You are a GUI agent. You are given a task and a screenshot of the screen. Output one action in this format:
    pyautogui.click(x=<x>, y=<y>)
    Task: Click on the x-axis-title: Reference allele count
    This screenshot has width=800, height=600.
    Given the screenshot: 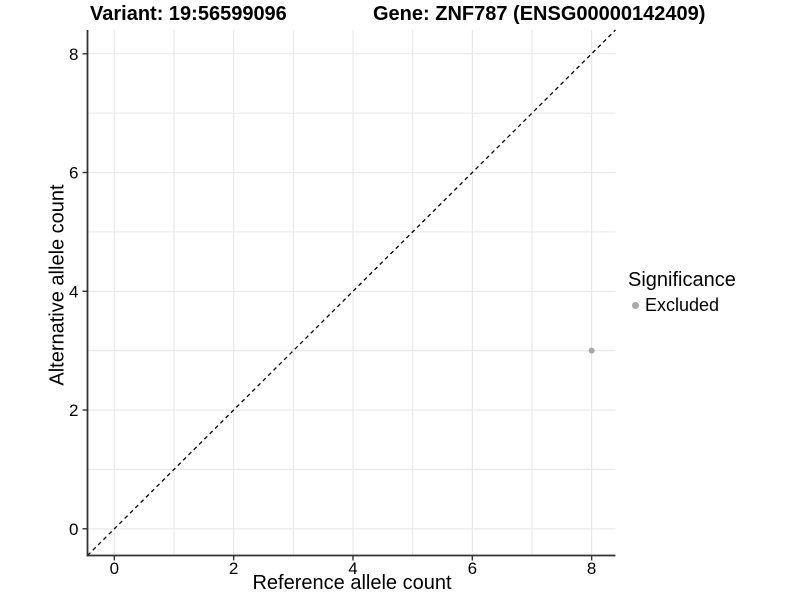 What is the action you would take?
    pyautogui.click(x=352, y=583)
    